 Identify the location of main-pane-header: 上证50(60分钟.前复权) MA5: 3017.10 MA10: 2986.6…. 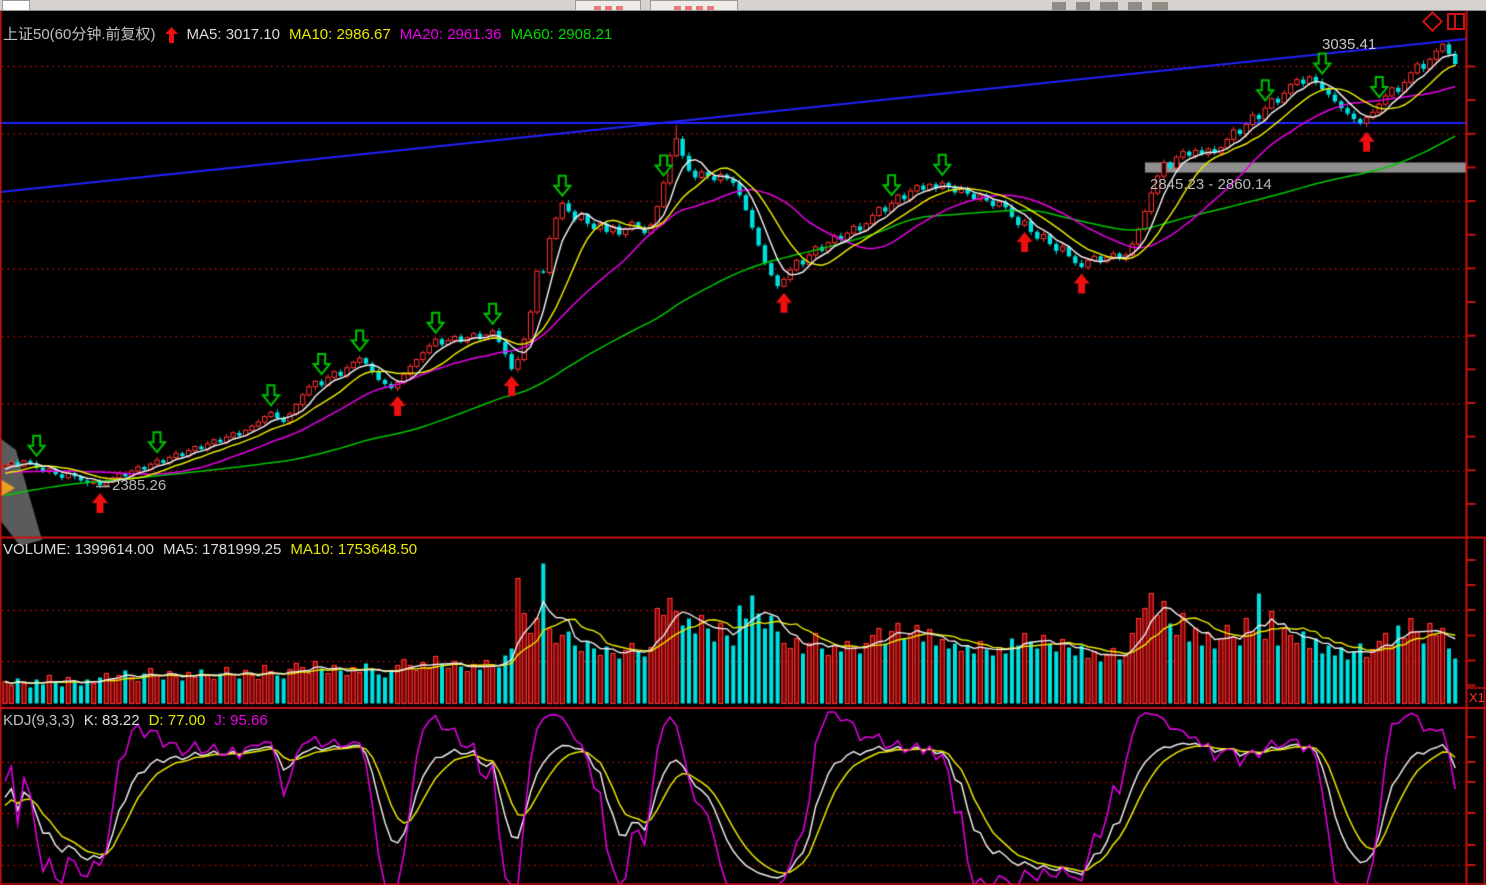
(307, 34).